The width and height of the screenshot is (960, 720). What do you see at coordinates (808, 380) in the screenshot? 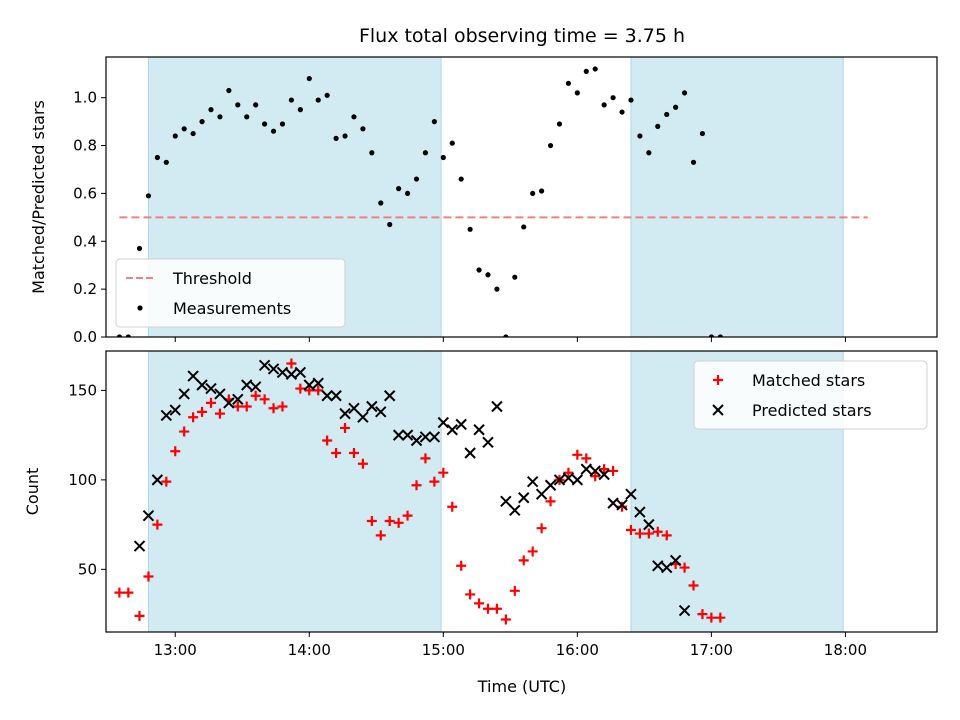
I see `legend-label: Matched stars` at bounding box center [808, 380].